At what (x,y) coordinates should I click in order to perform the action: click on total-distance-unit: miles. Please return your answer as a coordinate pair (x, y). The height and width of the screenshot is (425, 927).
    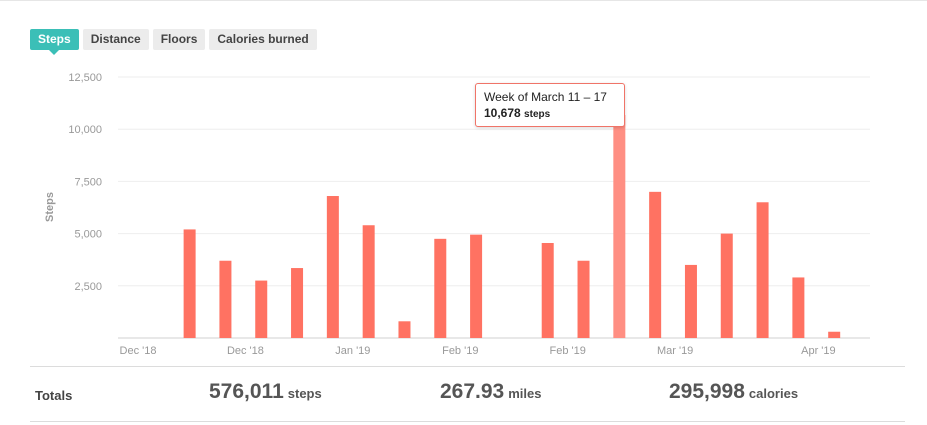
    Looking at the image, I should click on (525, 393).